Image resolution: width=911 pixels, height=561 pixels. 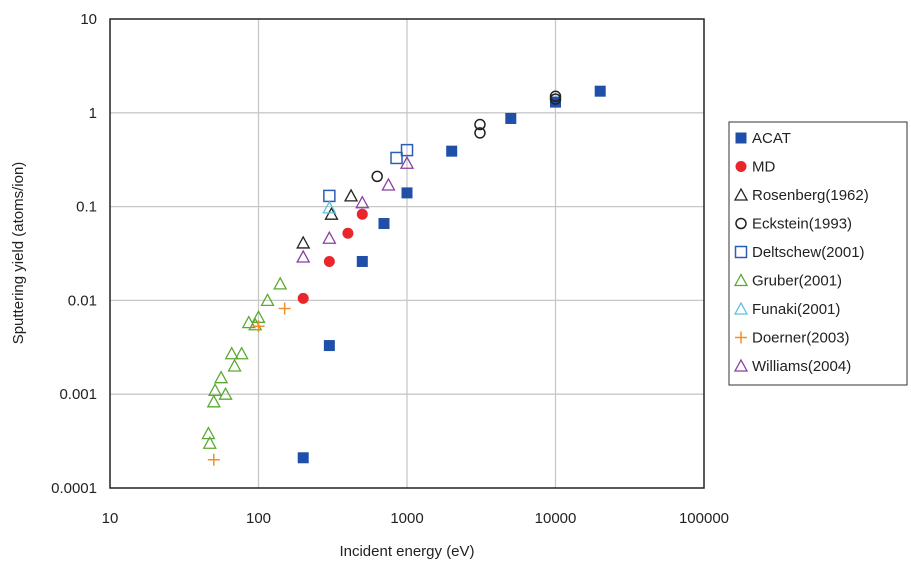 I want to click on legend-entry-label: Deltschew(2001), so click(x=808, y=252).